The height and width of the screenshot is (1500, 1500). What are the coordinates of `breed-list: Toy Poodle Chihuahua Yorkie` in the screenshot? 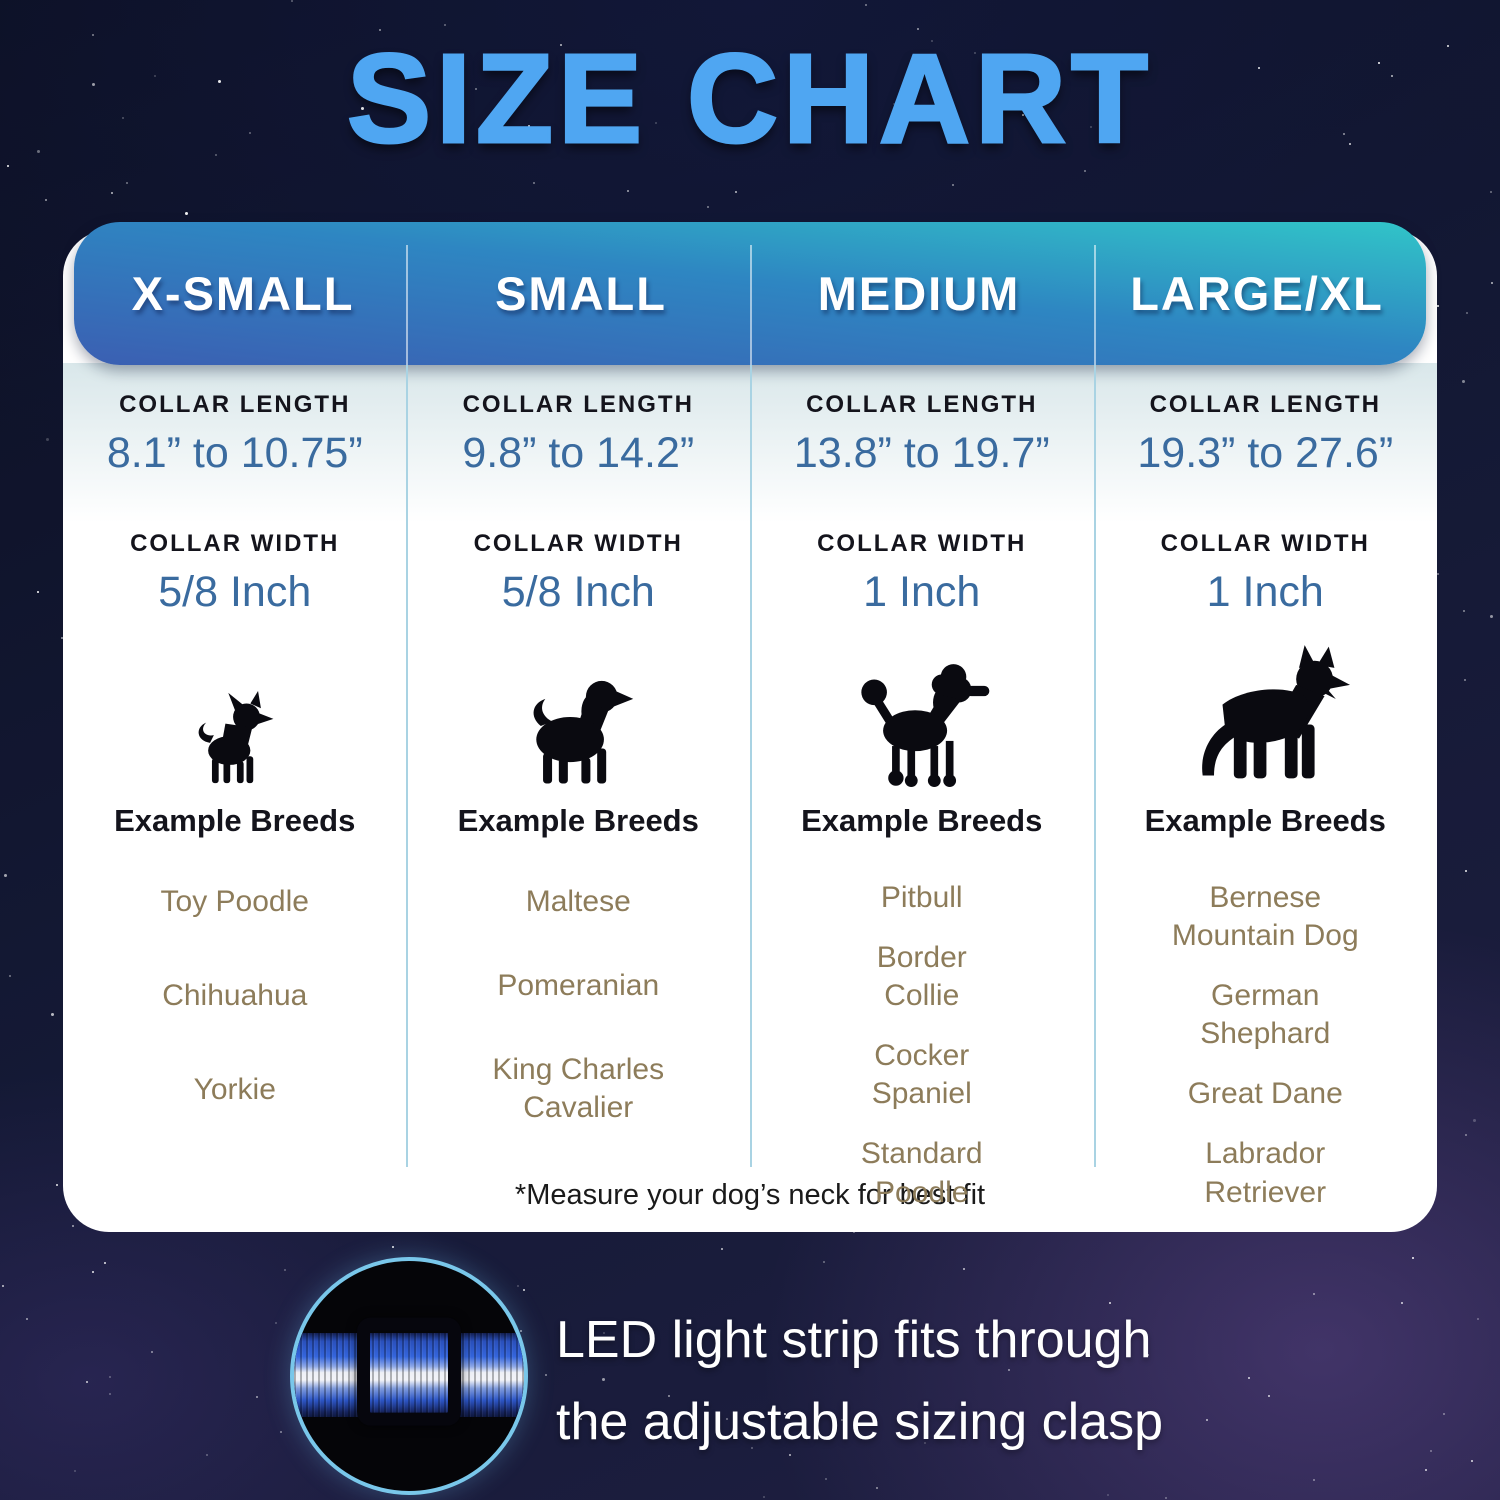 It's located at (235, 996).